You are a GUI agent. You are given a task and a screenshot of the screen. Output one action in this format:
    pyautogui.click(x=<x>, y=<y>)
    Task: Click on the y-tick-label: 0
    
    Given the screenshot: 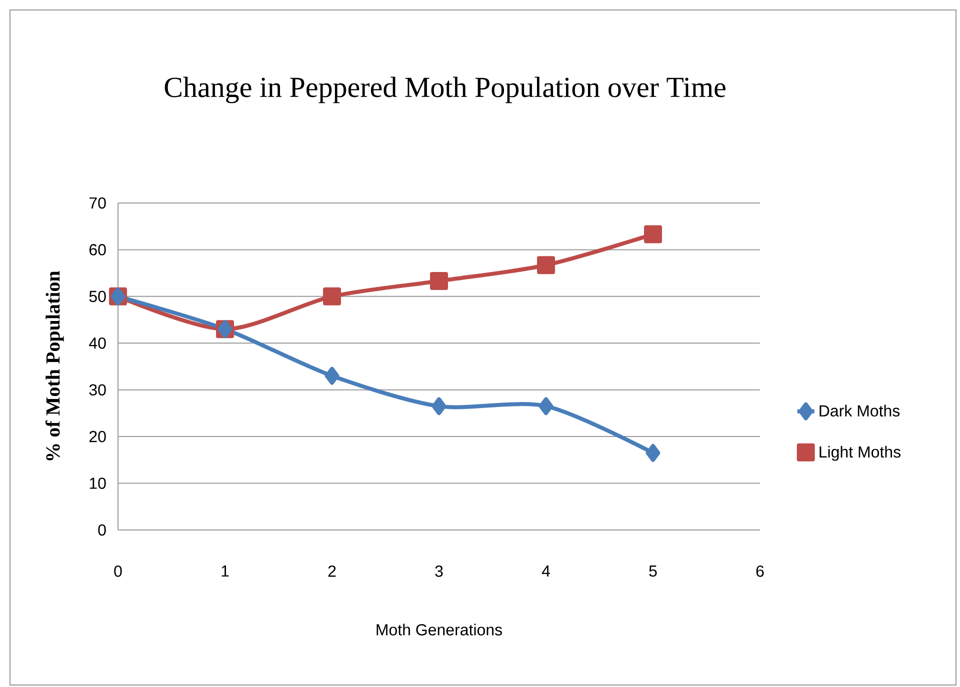 What is the action you would take?
    pyautogui.click(x=102, y=530)
    